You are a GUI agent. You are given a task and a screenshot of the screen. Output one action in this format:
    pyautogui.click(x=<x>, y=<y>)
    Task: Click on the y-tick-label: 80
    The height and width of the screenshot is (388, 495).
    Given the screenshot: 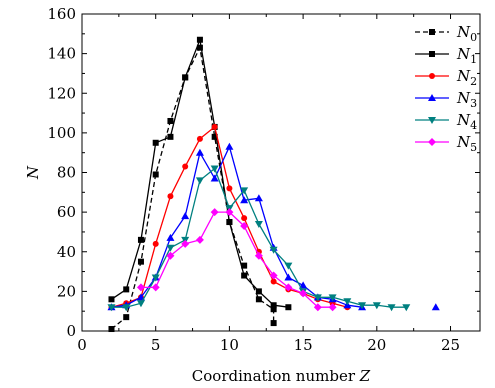 What is the action you would take?
    pyautogui.click(x=66, y=173)
    